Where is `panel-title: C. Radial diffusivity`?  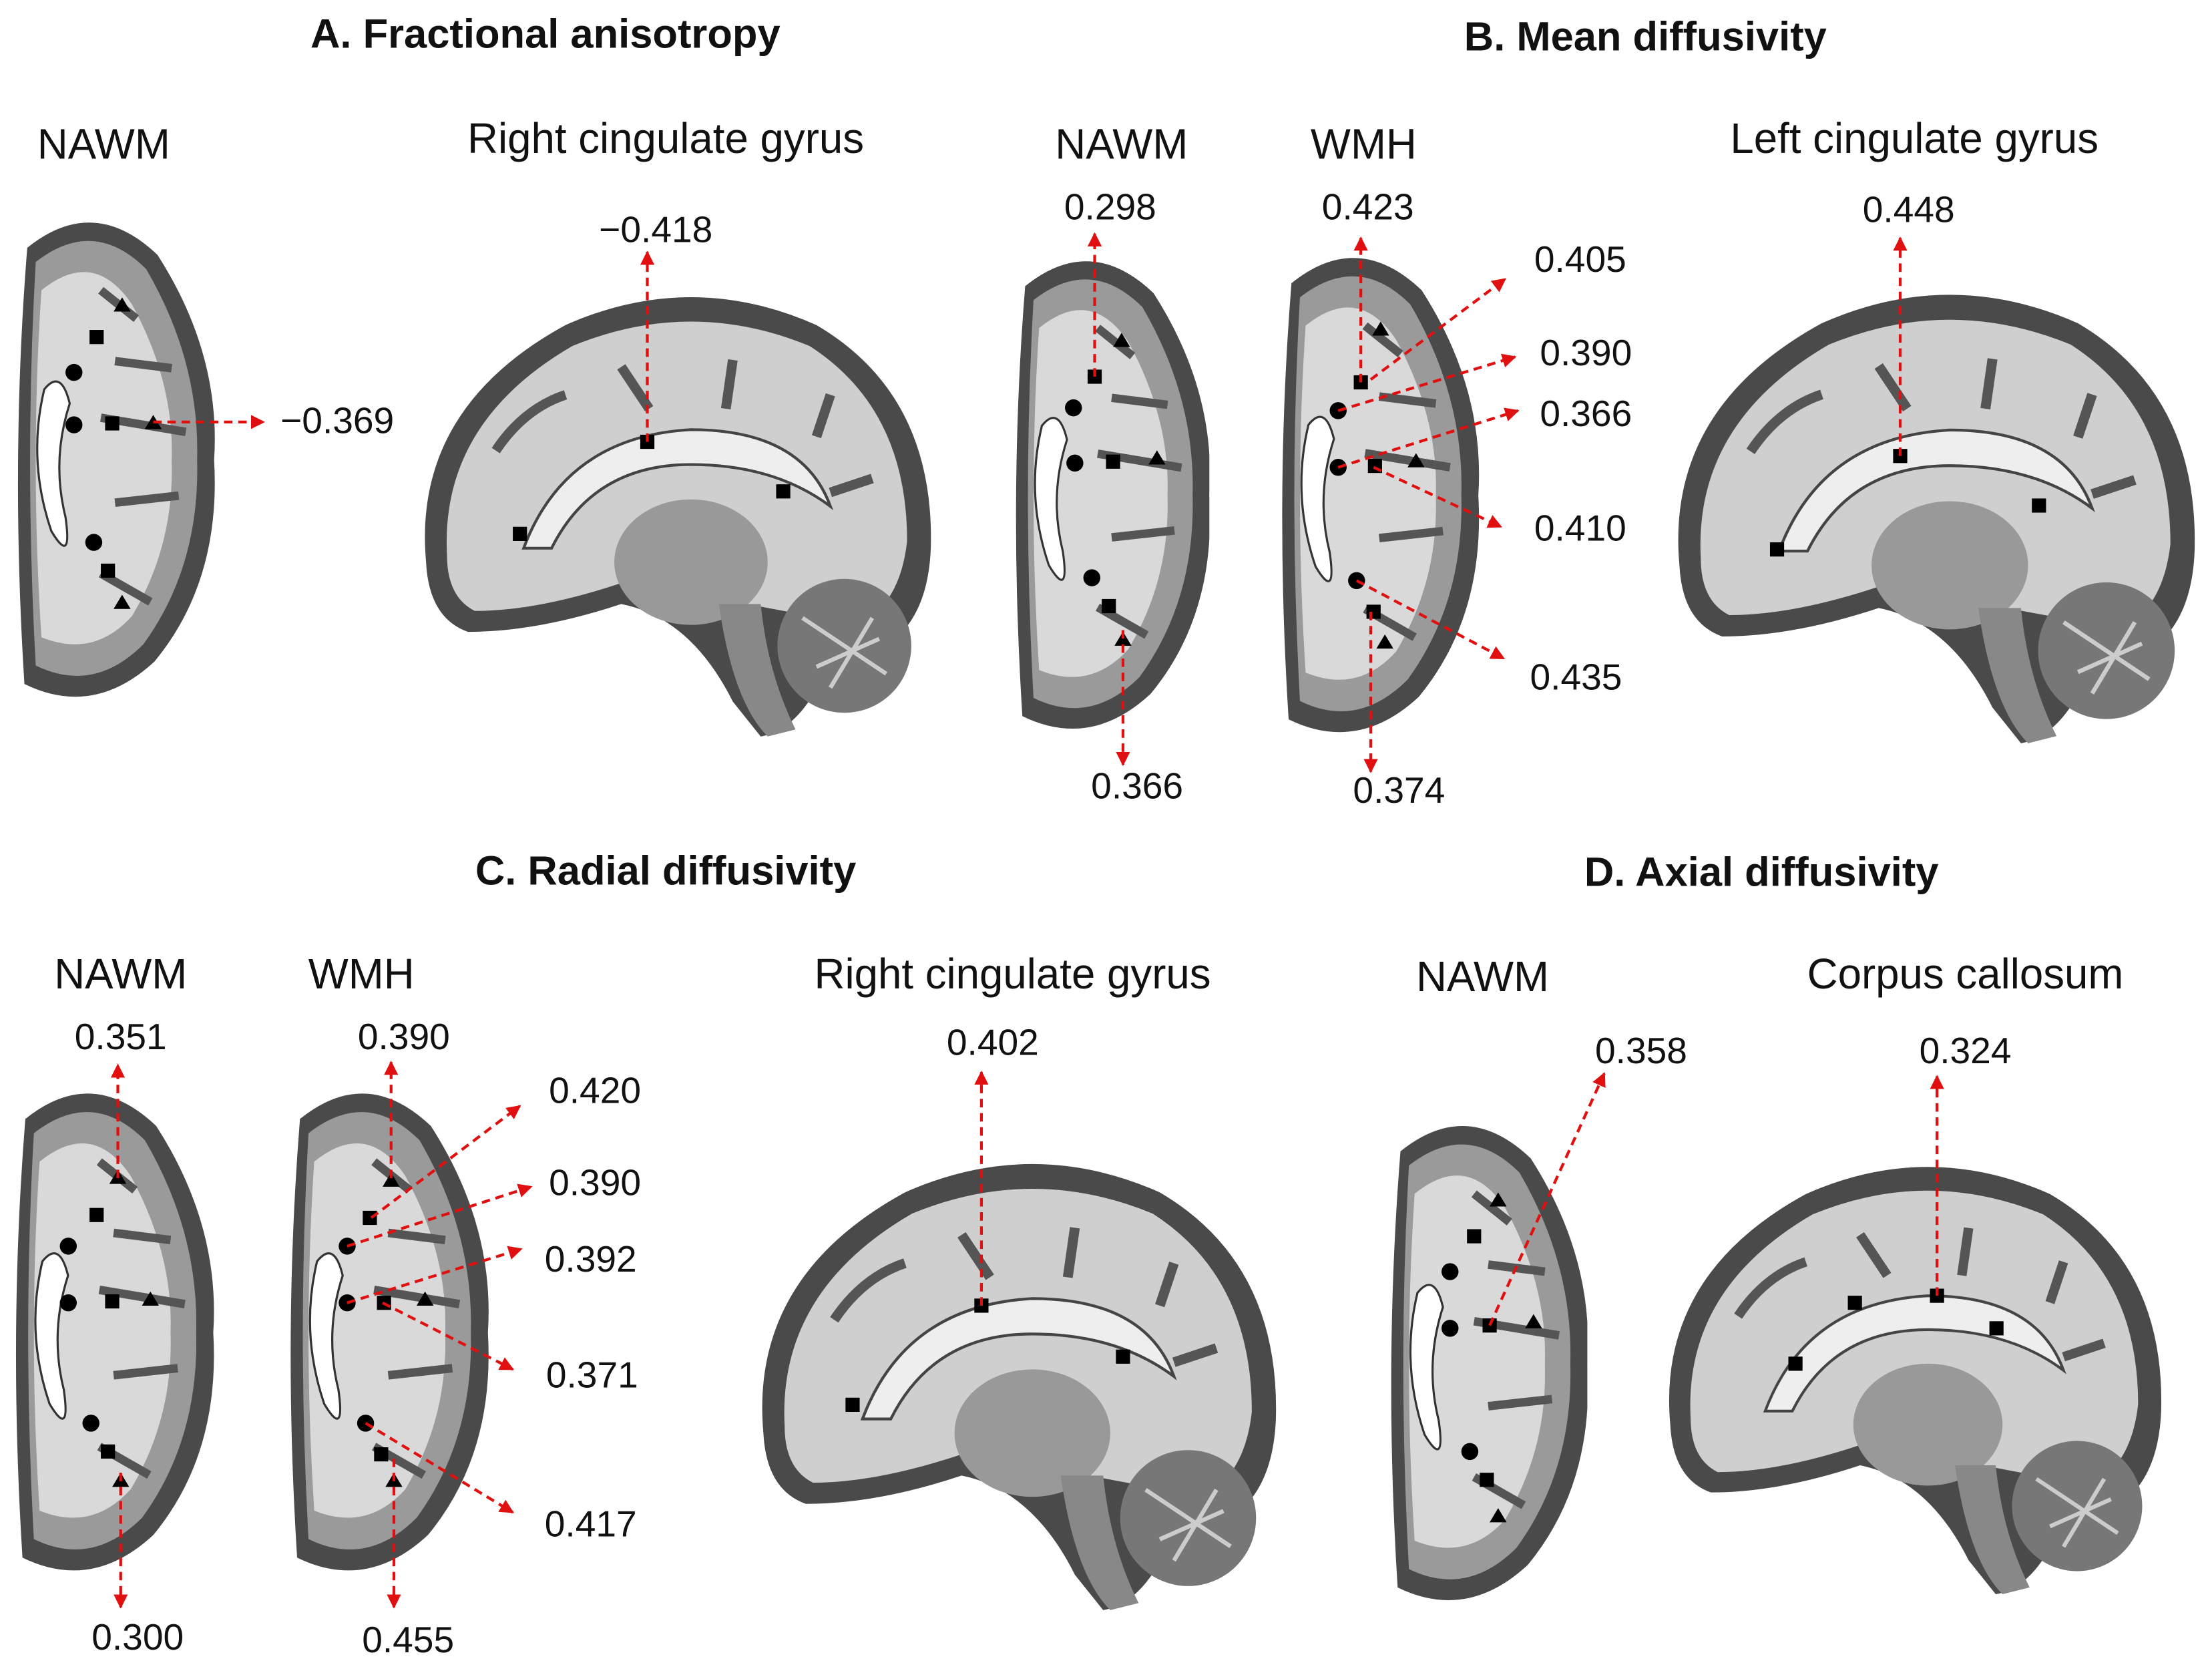
panel-title: C. Radial diffusivity is located at coordinates (665, 871).